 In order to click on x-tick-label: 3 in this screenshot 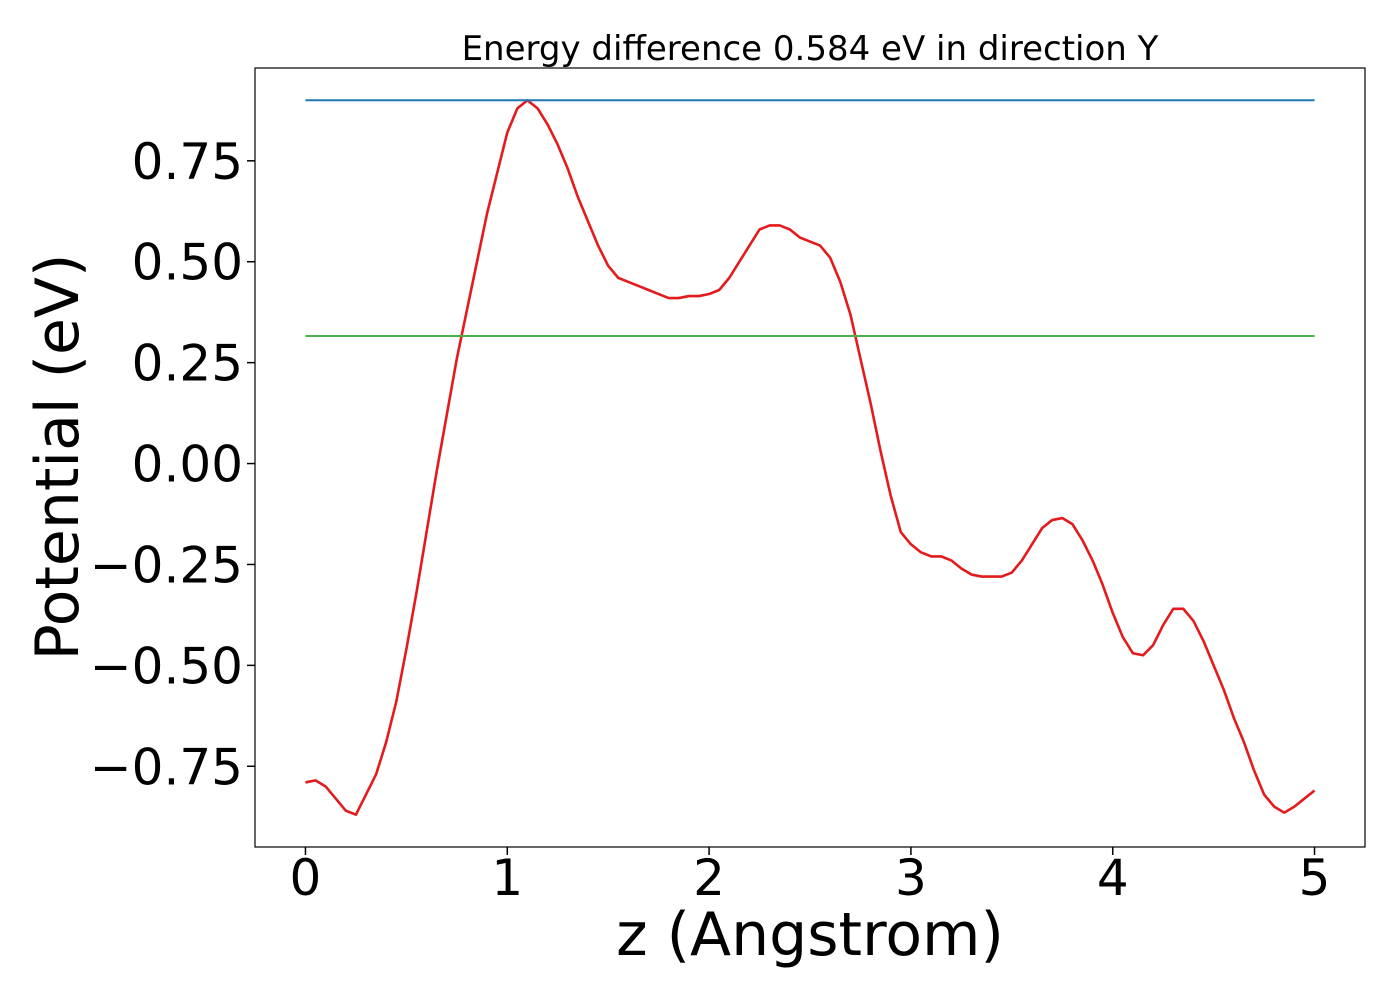, I will do `click(911, 878)`.